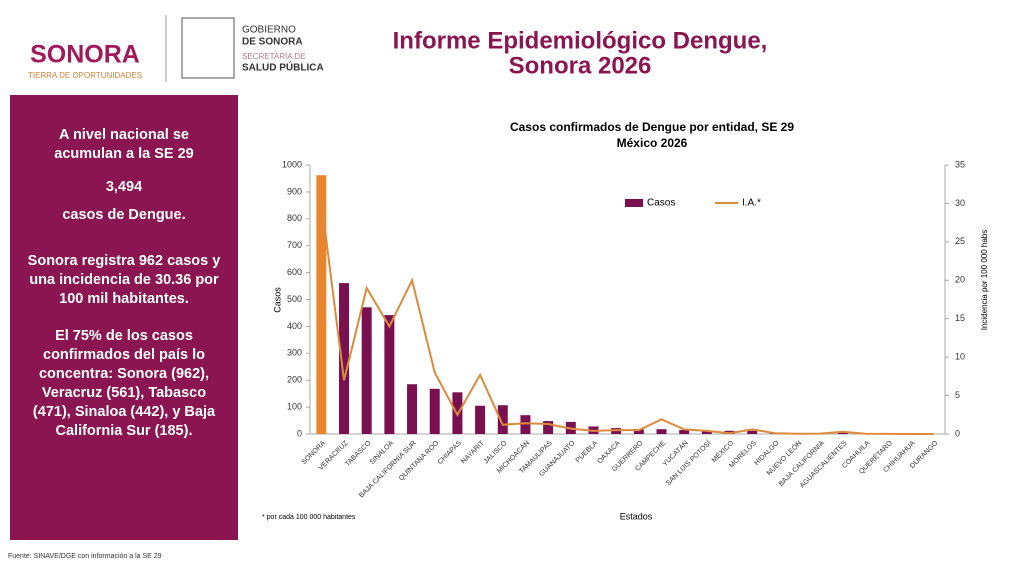  What do you see at coordinates (85, 75) in the screenshot?
I see `logo-tagline: TIERRA DE OPORTUNIDADES` at bounding box center [85, 75].